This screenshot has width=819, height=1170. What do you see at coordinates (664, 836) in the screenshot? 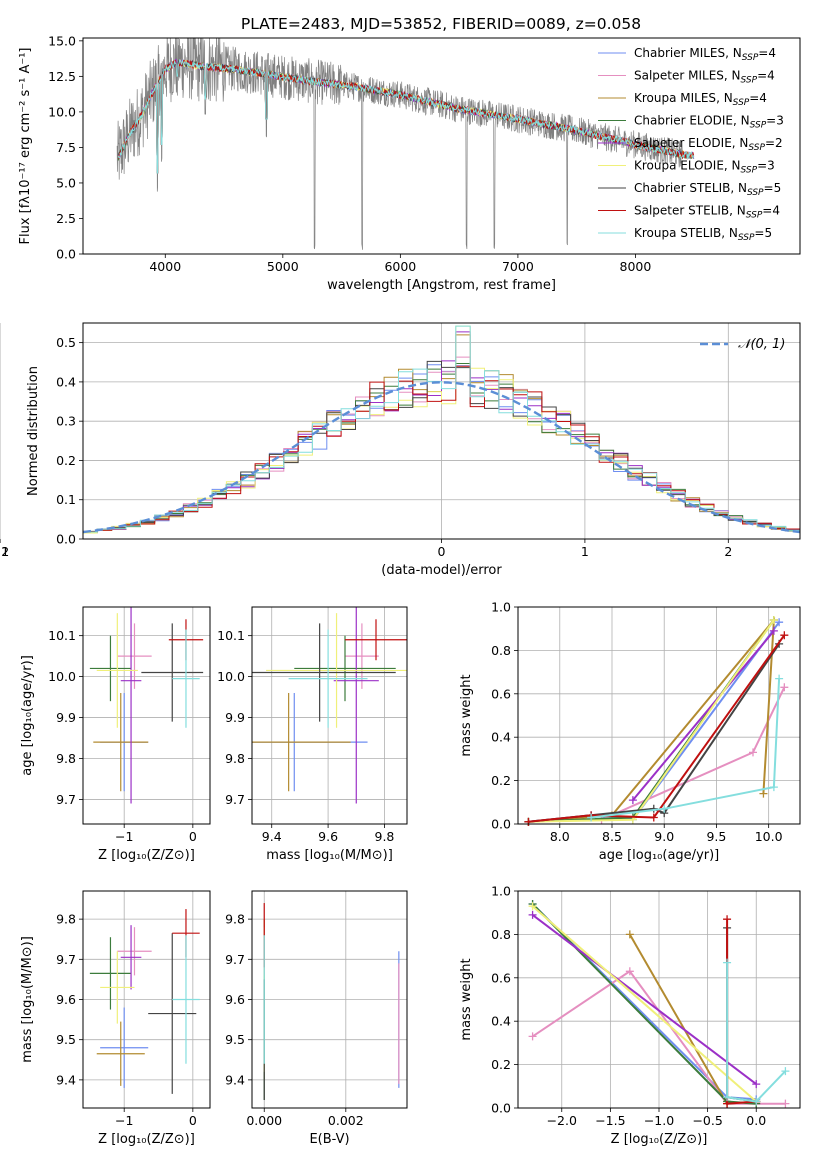
I see `x-tick-label: 9.0` at bounding box center [664, 836].